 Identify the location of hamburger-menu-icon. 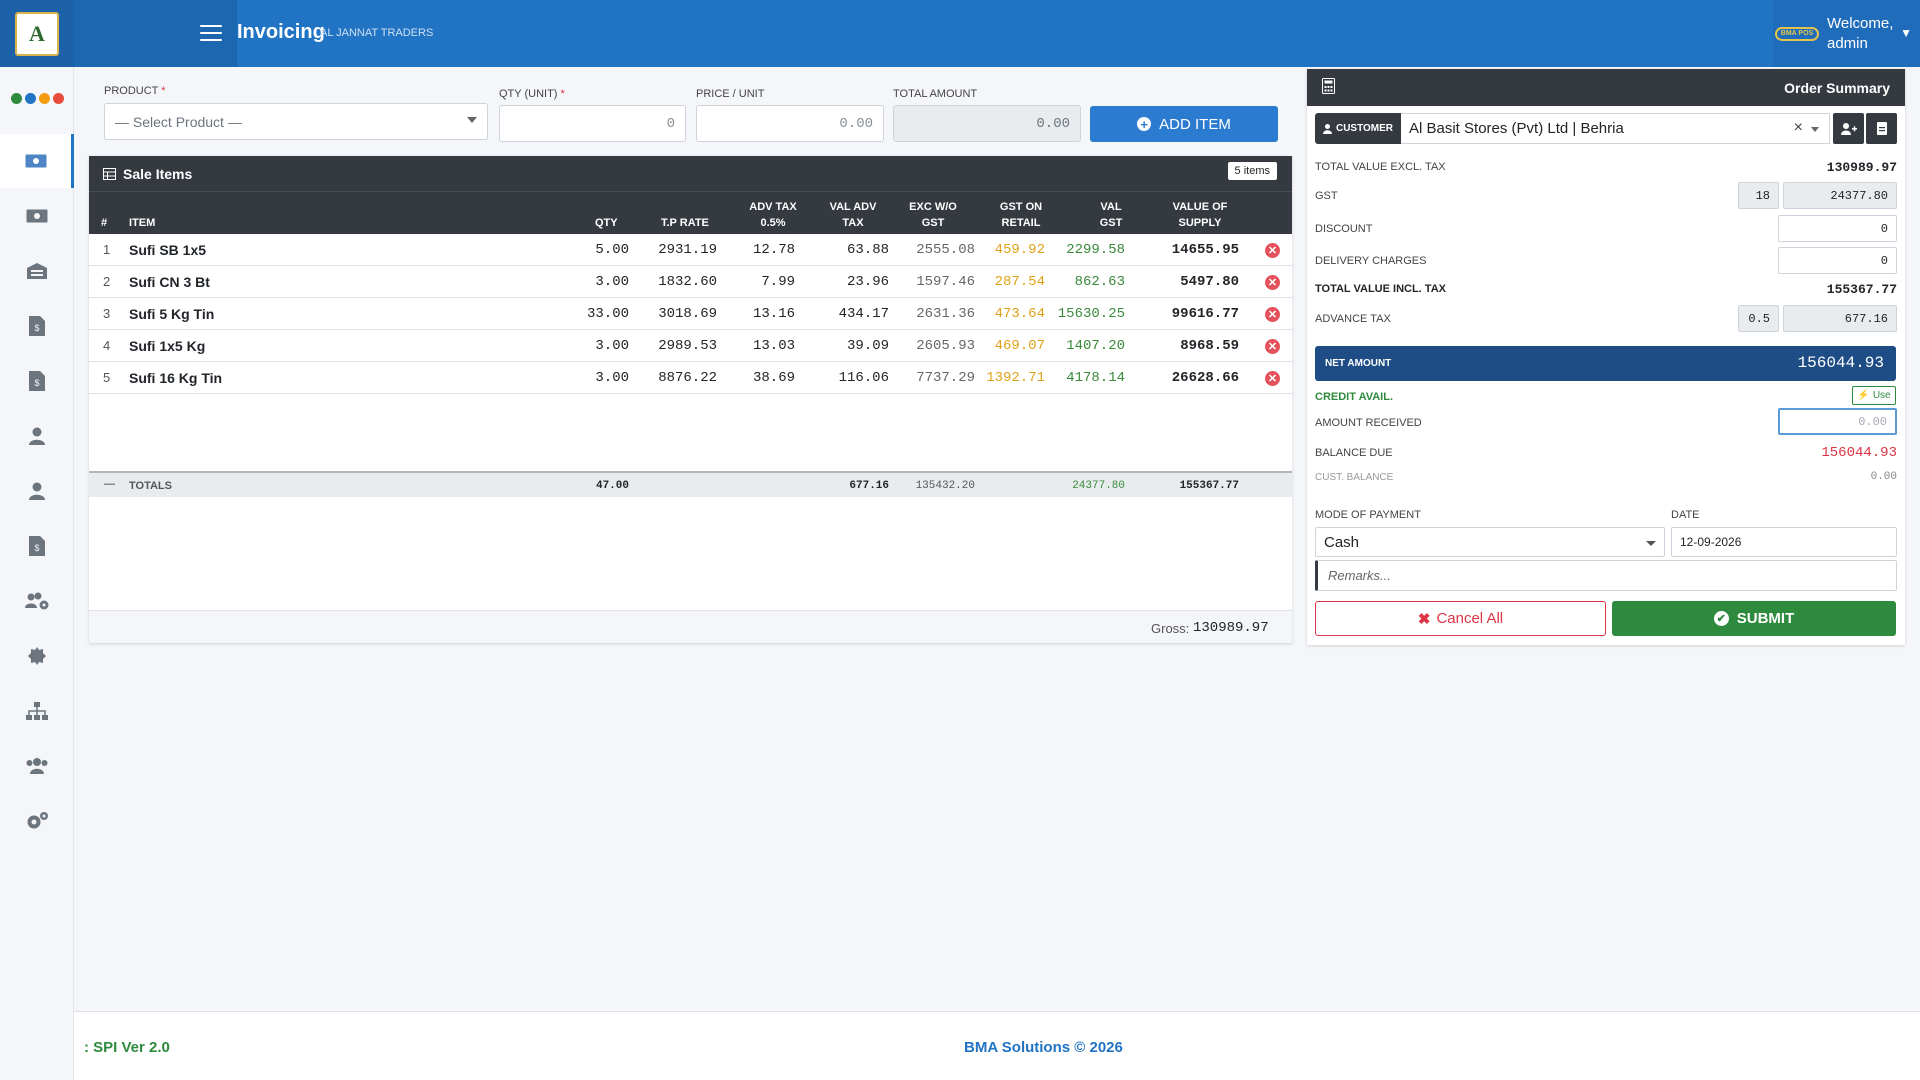
(211, 33).